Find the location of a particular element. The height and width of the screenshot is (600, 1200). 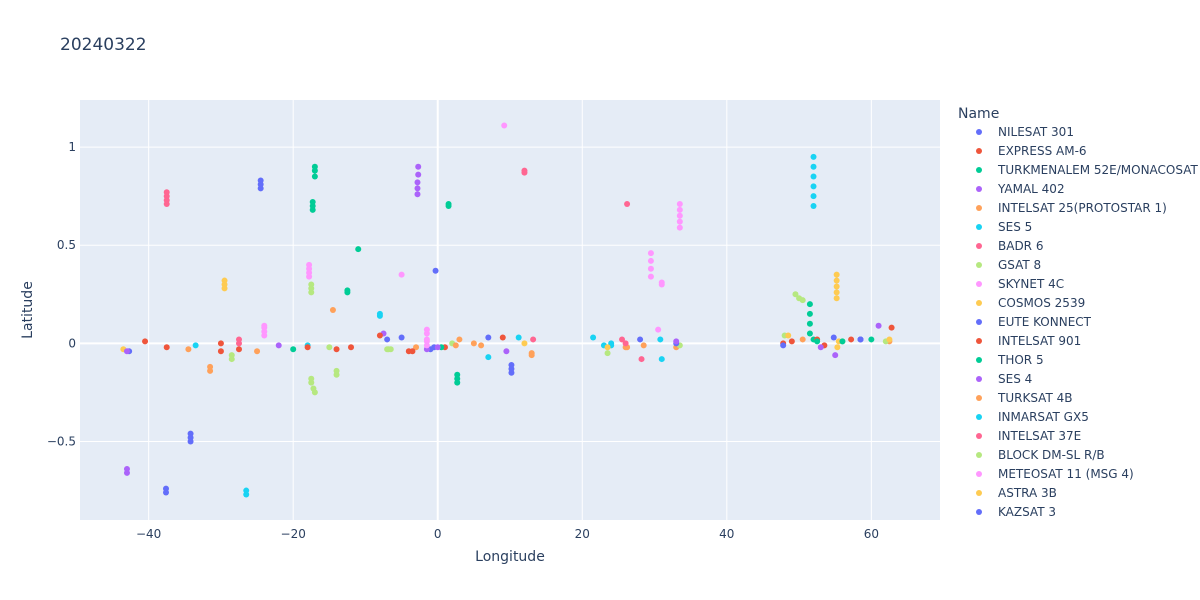

legend-item: TURKSAT 4B is located at coordinates (1024, 398).